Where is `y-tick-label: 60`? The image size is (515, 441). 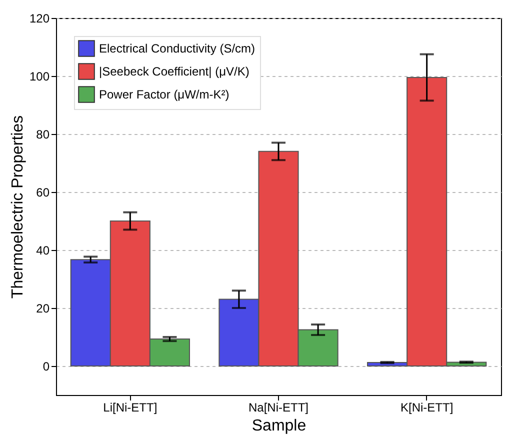 y-tick-label: 60 is located at coordinates (43, 193).